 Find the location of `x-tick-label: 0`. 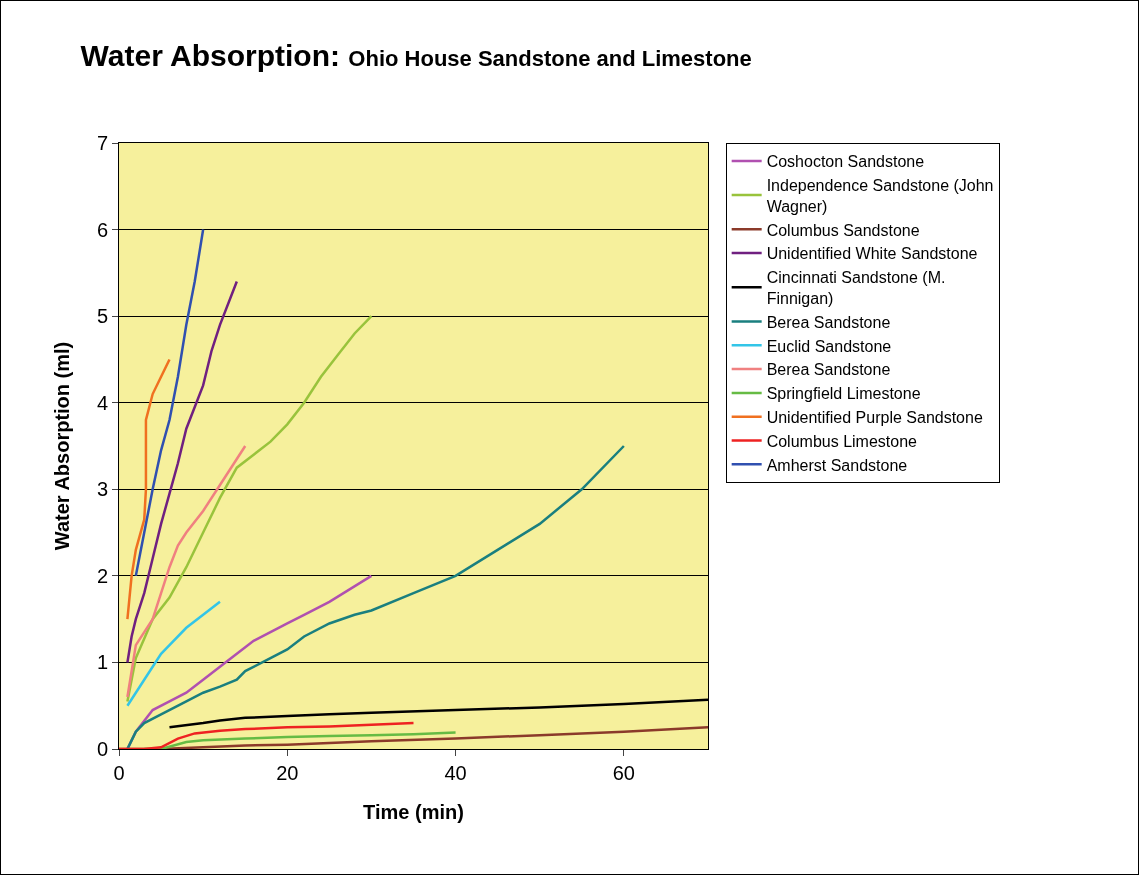

x-tick-label: 0 is located at coordinates (119, 773).